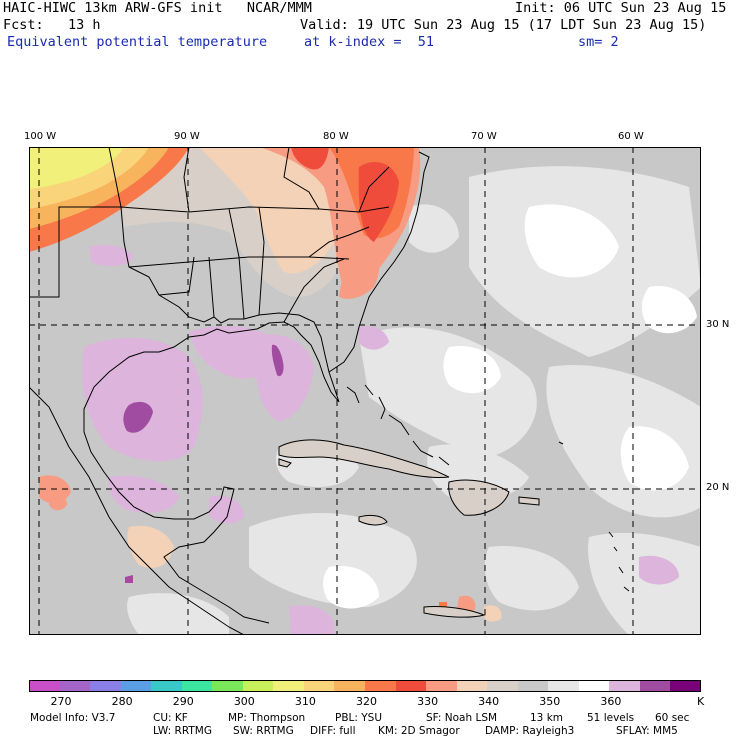 This screenshot has height=740, width=740. Describe the element at coordinates (203, 463) in the screenshot. I see `purple-field-cores` at that location.